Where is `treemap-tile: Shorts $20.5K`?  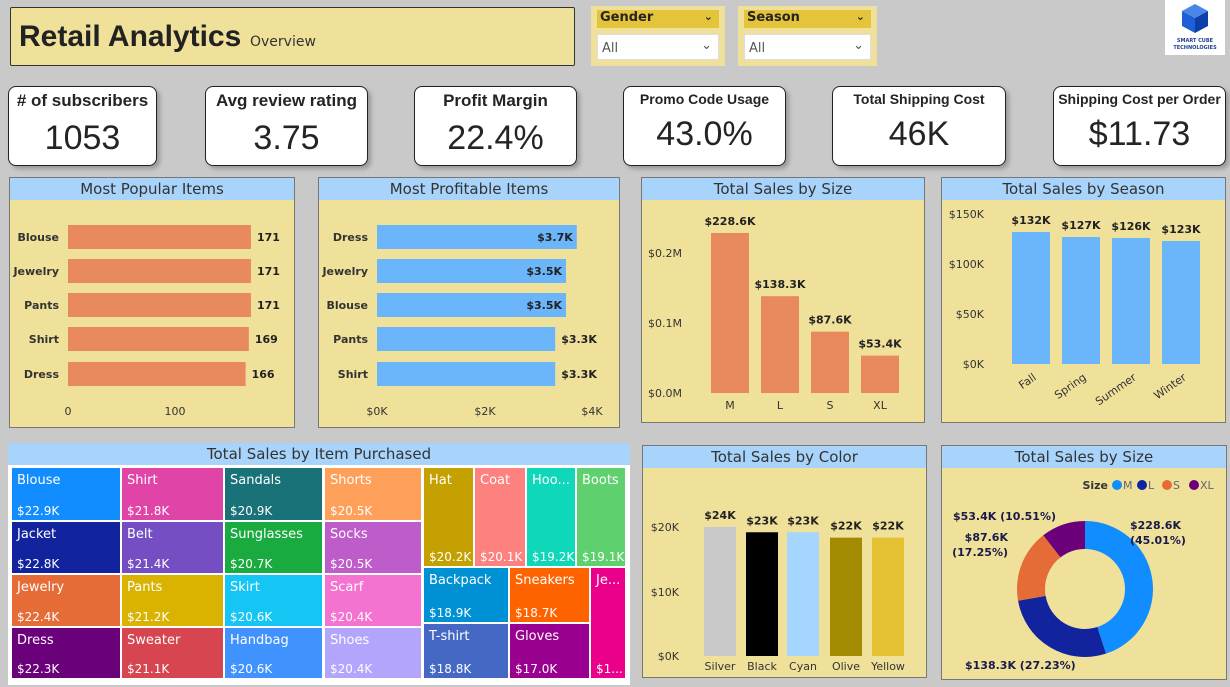 treemap-tile: Shorts $20.5K is located at coordinates (373, 494).